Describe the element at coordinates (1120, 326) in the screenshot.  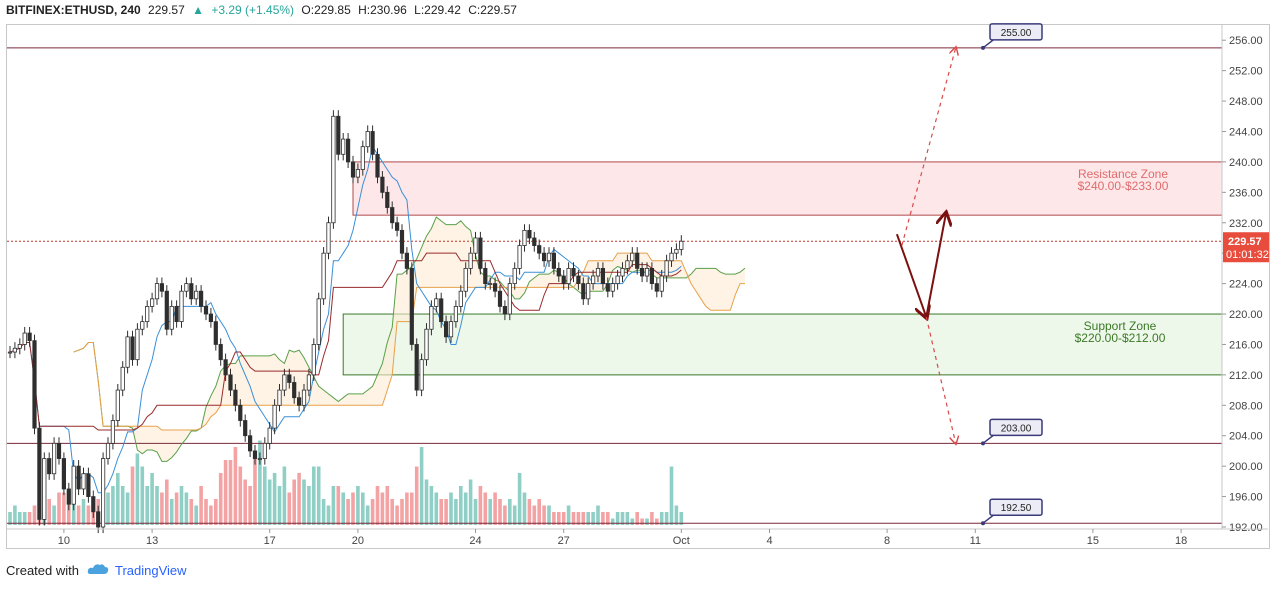
I see `support-zone-label: Support Zone` at that location.